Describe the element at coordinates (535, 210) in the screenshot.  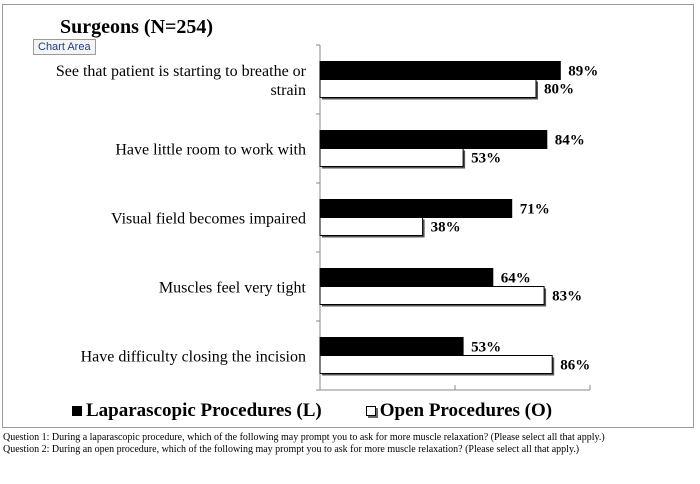
I see `data-label-laparoscopic: 71%` at that location.